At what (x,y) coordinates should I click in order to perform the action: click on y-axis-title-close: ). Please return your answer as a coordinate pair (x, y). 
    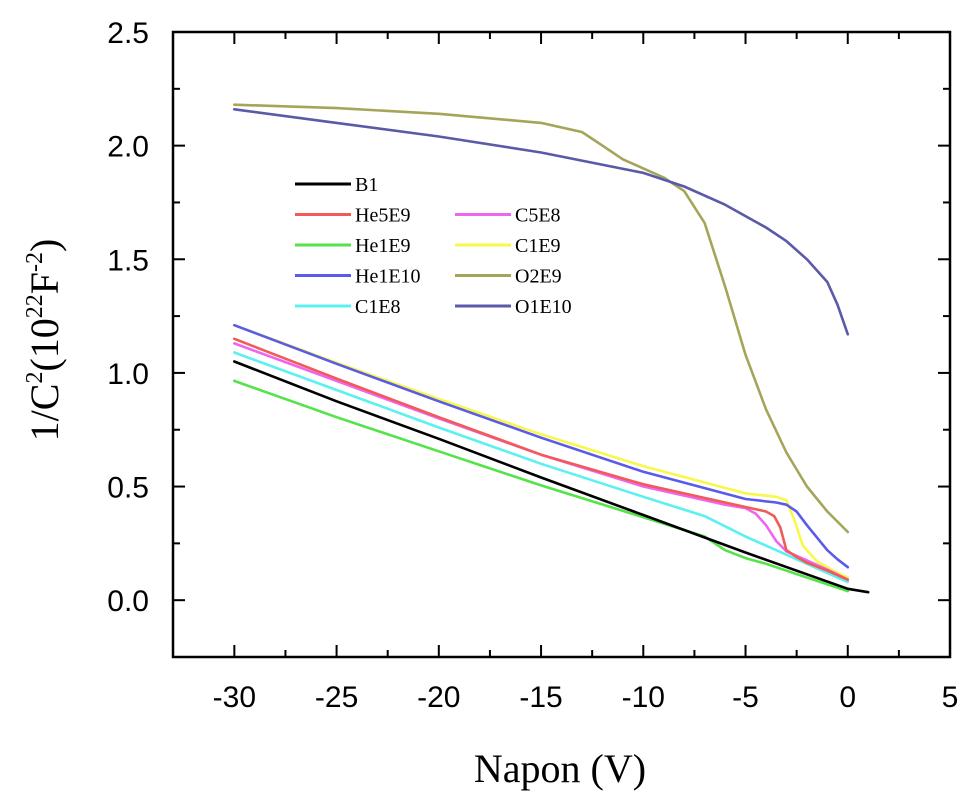
    Looking at the image, I should click on (44, 245).